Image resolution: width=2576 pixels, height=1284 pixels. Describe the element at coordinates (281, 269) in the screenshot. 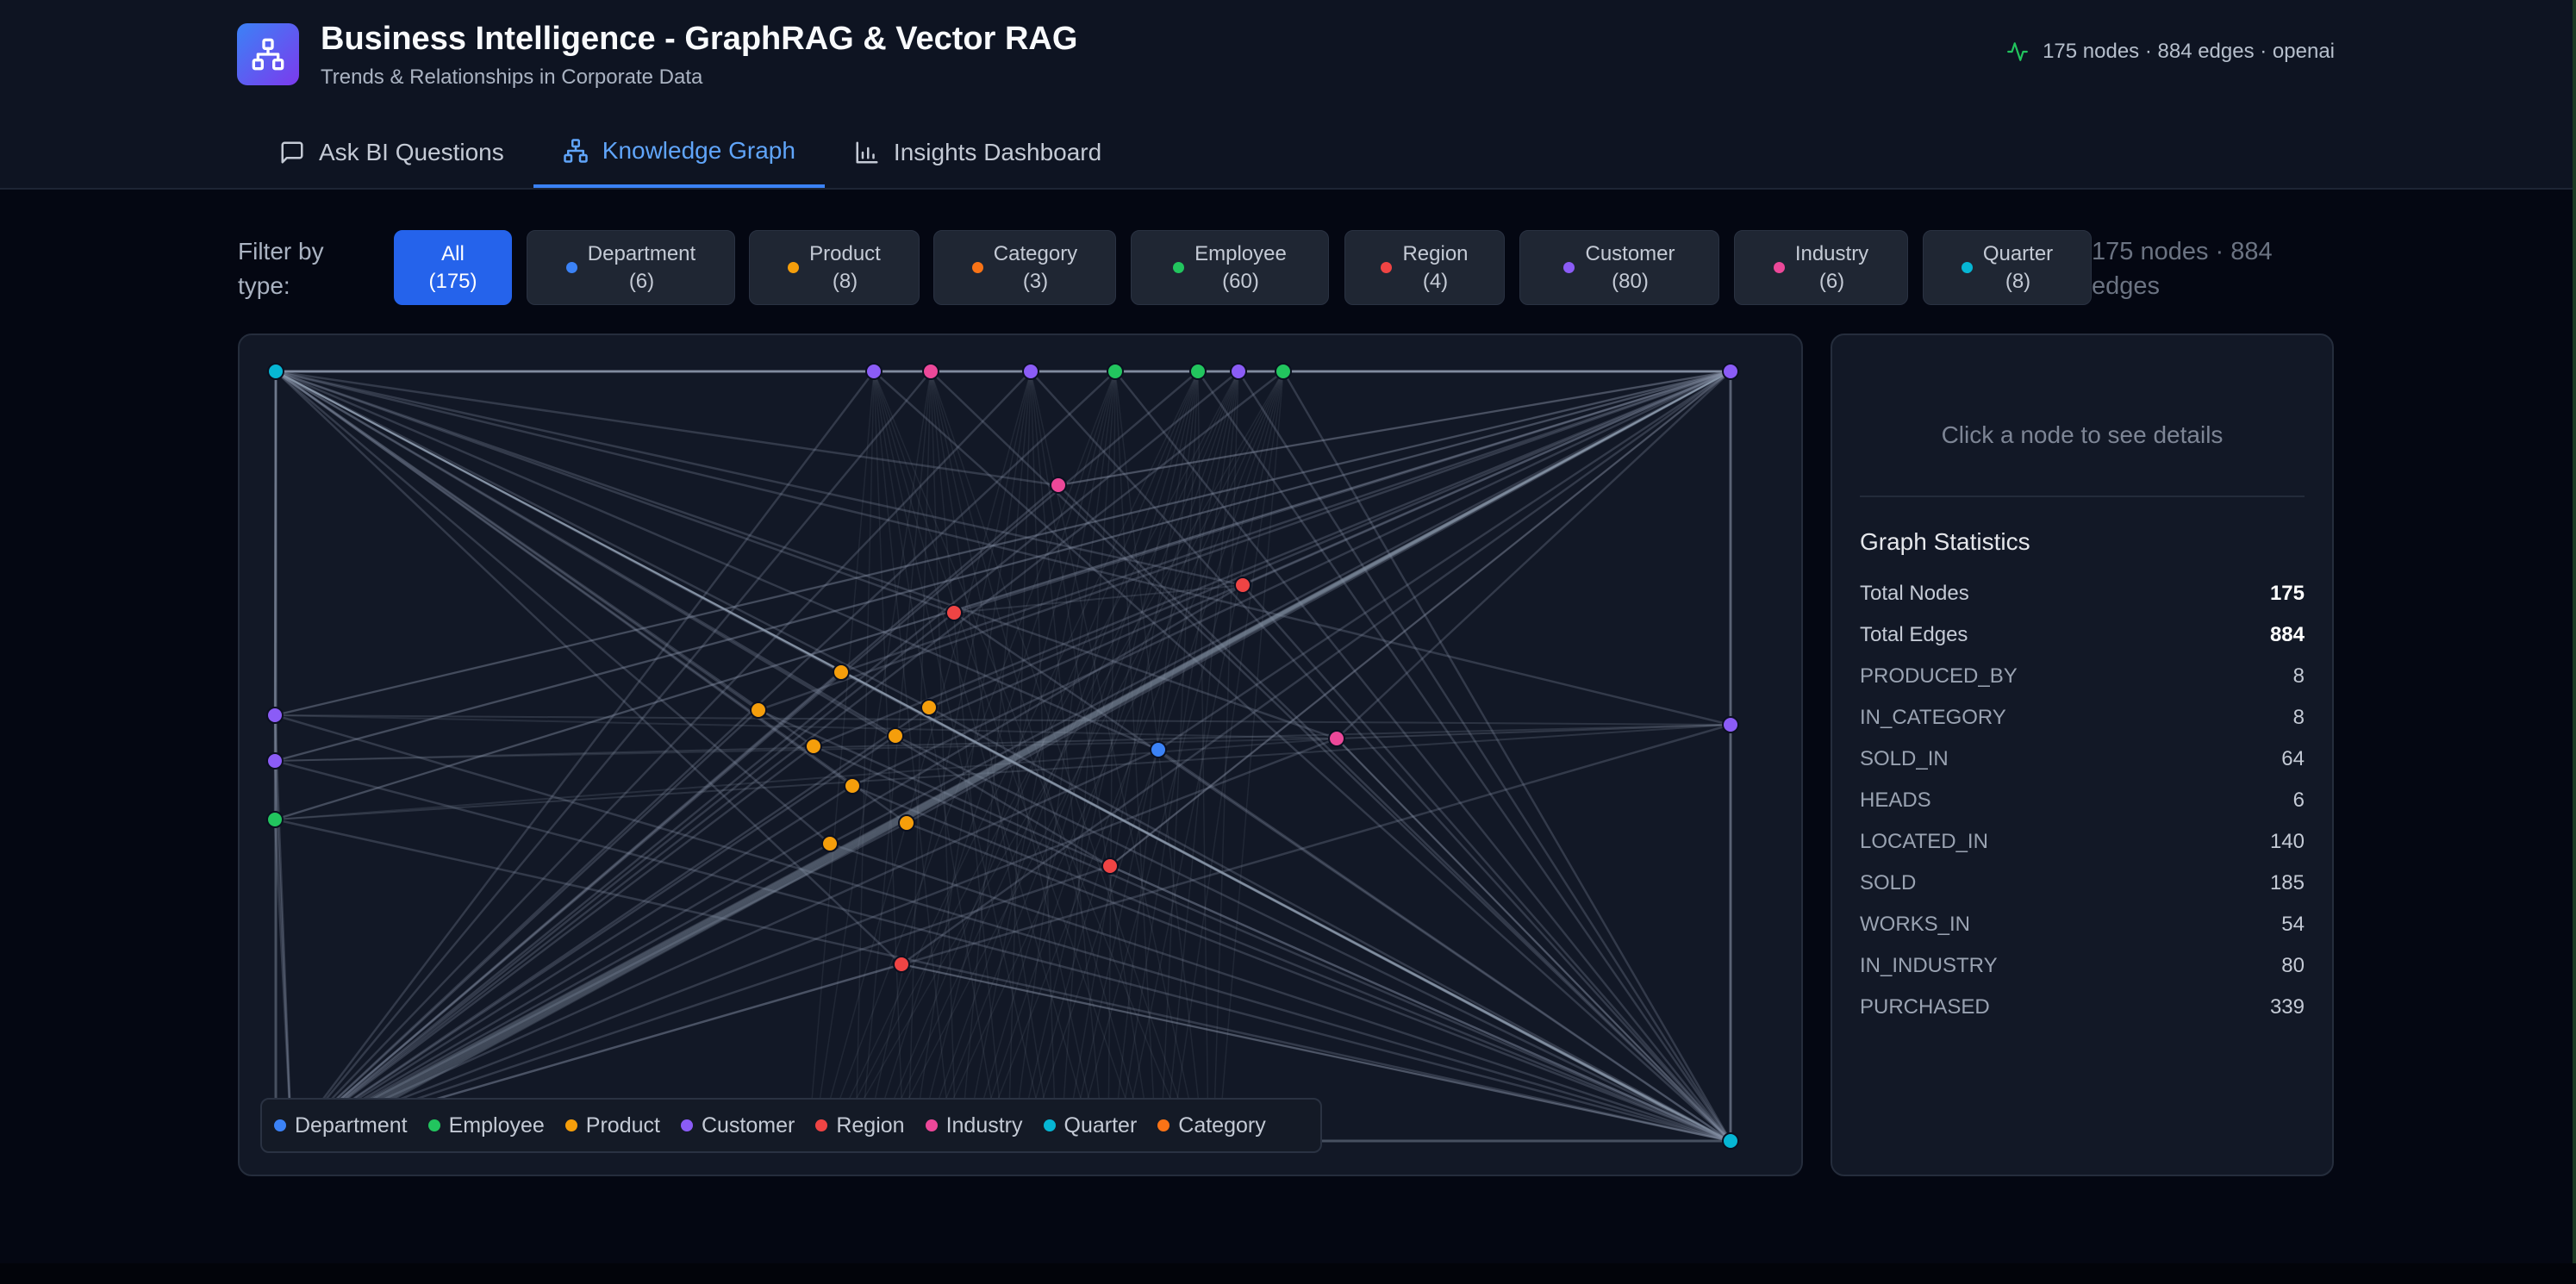

I see `filter-label: Filter by type:` at that location.